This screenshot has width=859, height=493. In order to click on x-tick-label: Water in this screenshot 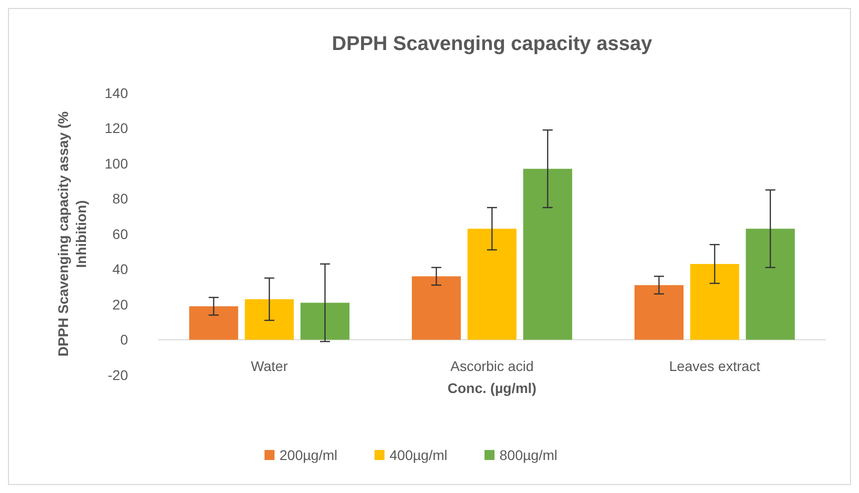, I will do `click(269, 366)`.